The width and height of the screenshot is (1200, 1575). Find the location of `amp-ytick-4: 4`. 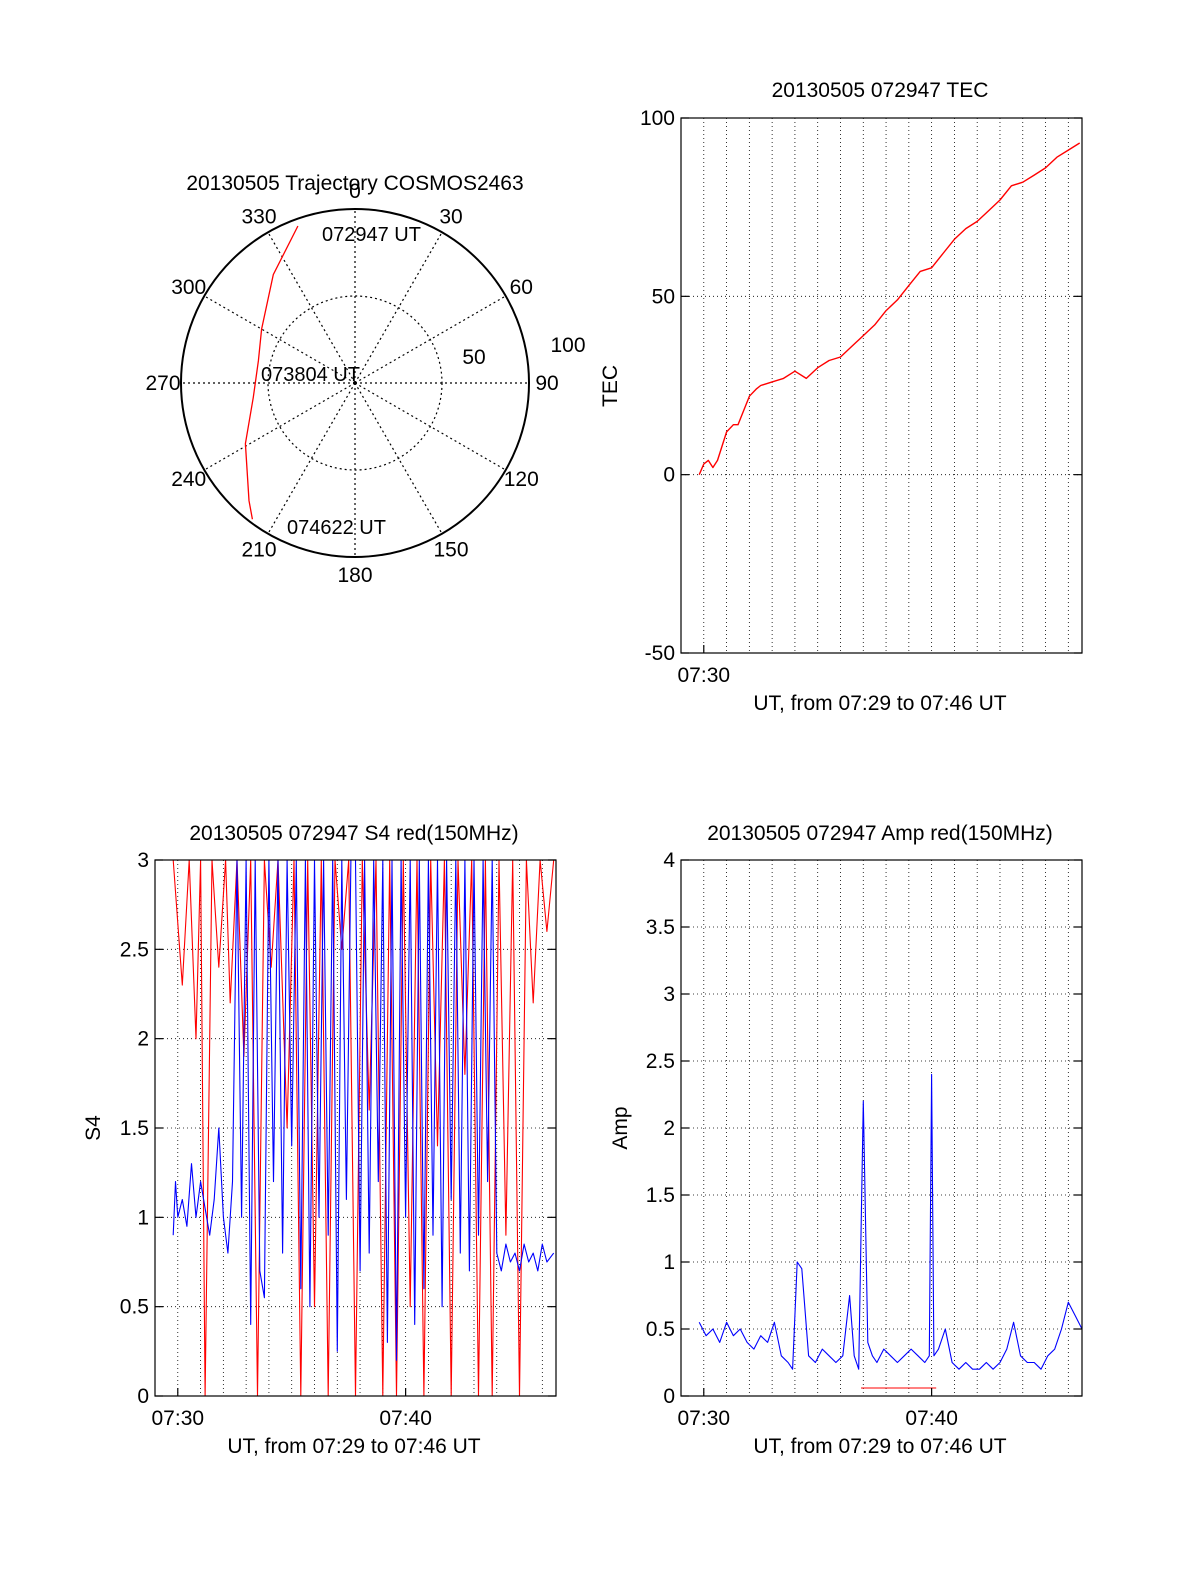

amp-ytick-4: 4 is located at coordinates (669, 860).